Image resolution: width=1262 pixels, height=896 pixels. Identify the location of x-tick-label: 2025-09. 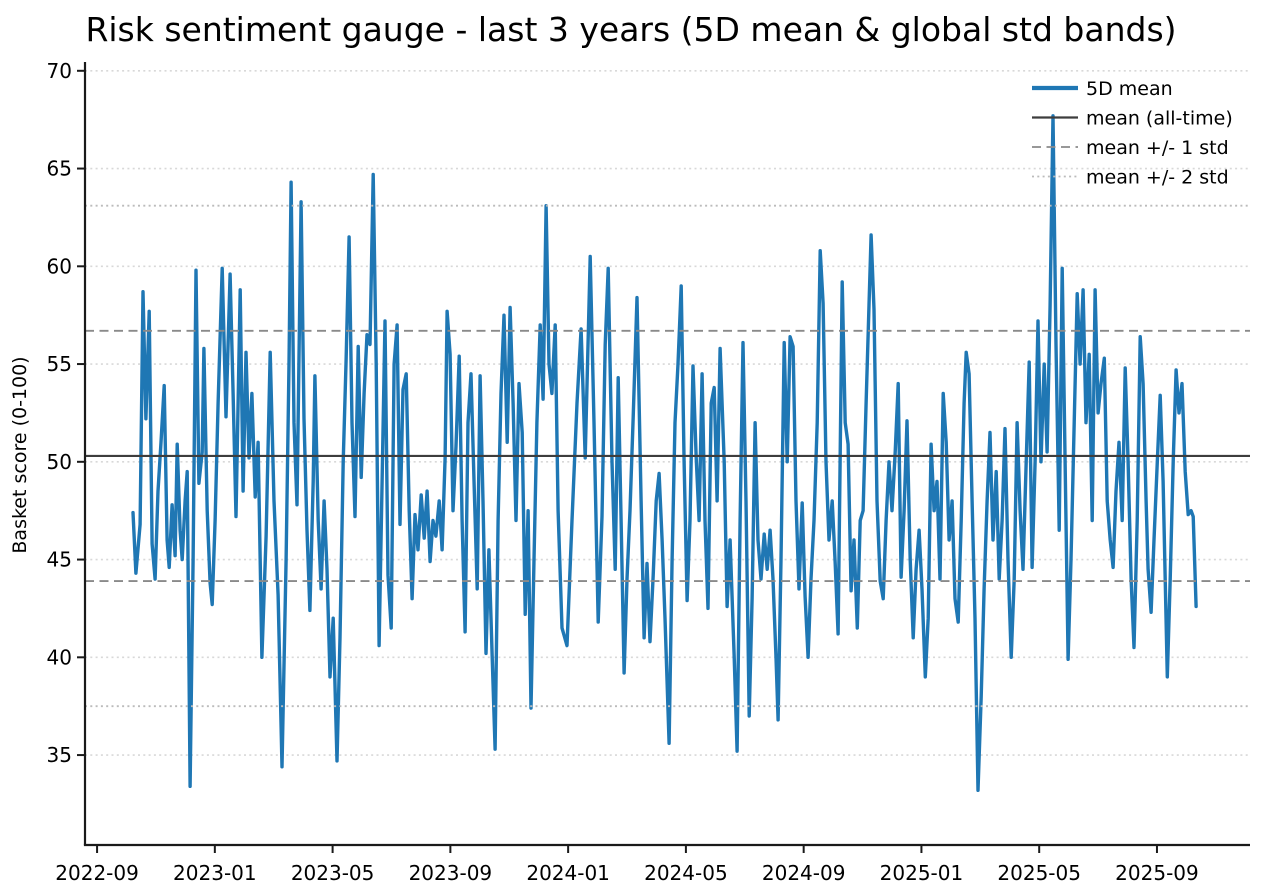
(1157, 873).